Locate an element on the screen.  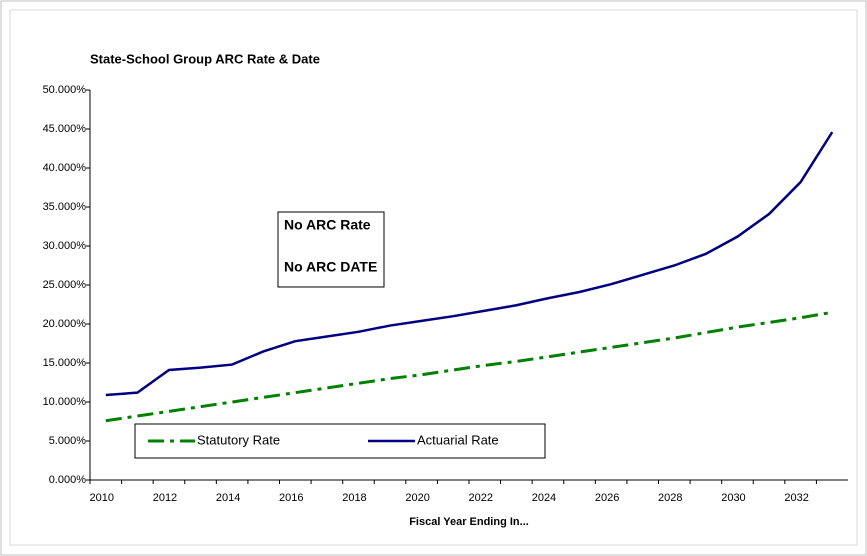
y-tick-label: 10.000% is located at coordinates (65, 402).